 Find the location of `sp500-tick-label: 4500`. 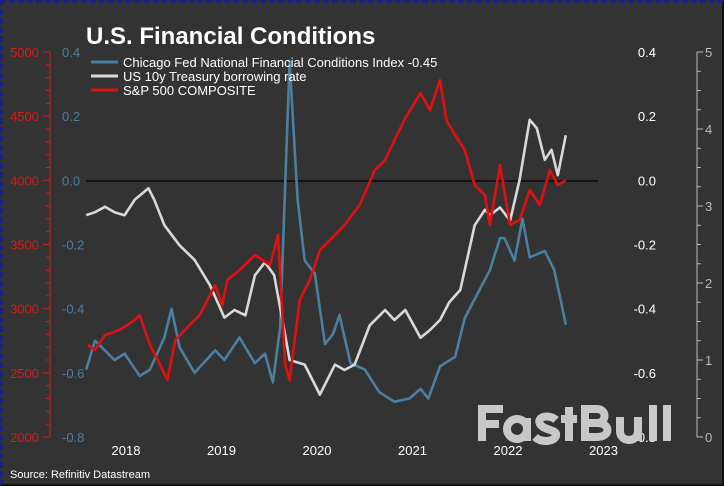

sp500-tick-label: 4500 is located at coordinates (24, 116).